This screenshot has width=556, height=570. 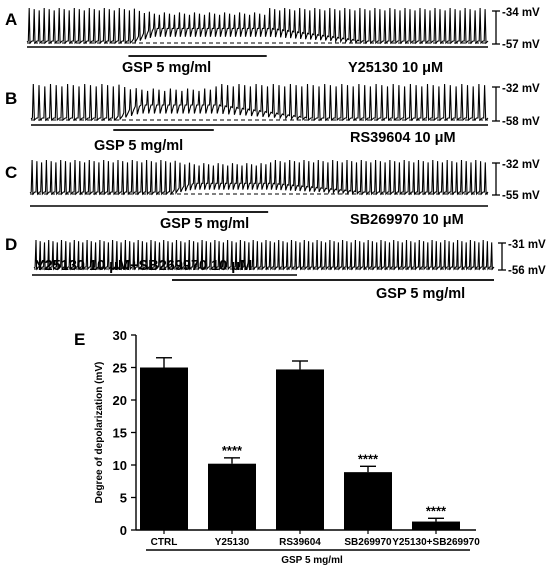 I want to click on bar-group-y25130: **** Y25130, so click(x=232, y=495).